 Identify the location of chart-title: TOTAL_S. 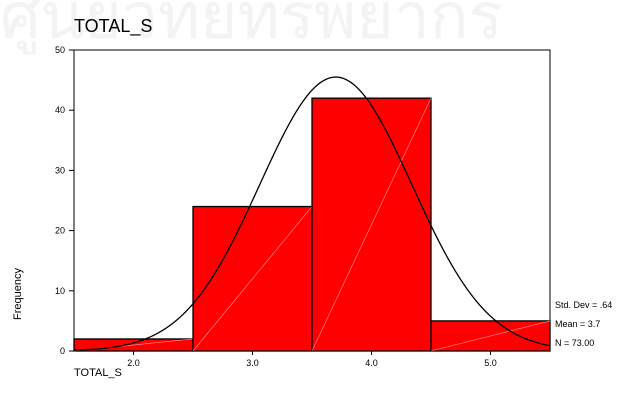
(113, 26).